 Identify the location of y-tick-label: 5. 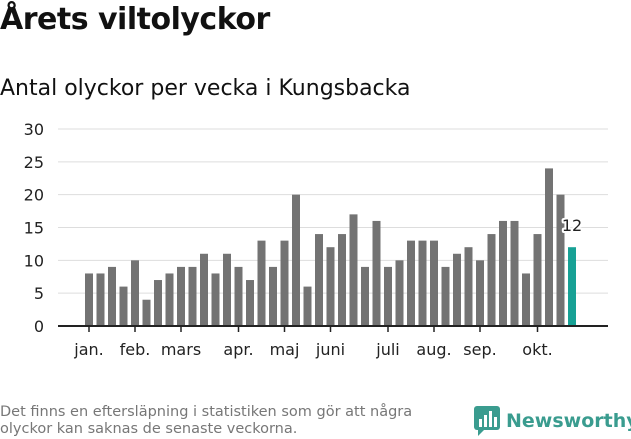
(39, 293).